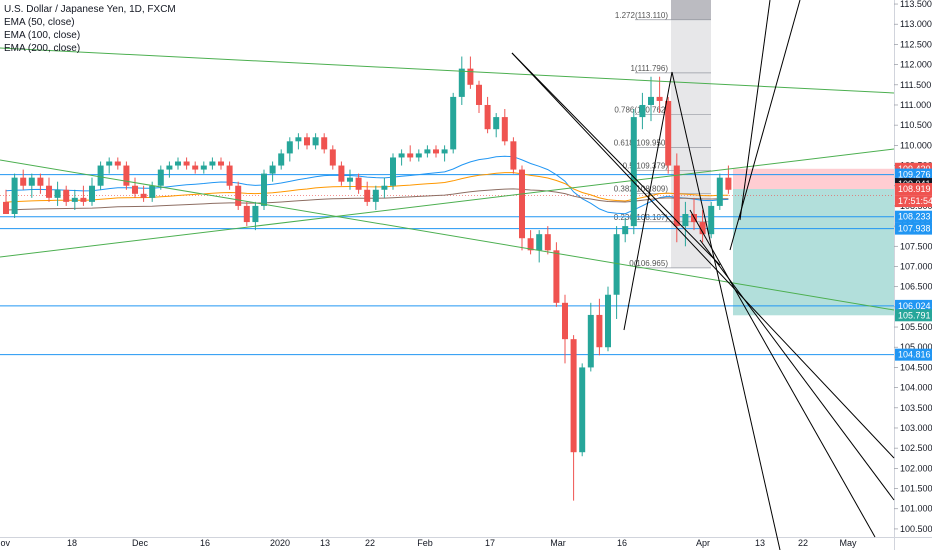 This screenshot has width=932, height=550. I want to click on time-tick-label: 18, so click(72, 543).